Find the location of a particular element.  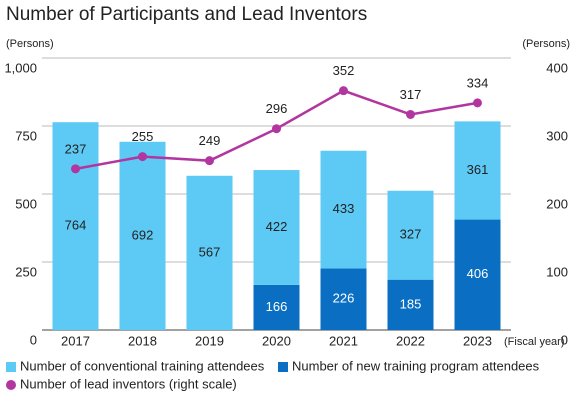

x-tick-label: 2023 is located at coordinates (477, 340).